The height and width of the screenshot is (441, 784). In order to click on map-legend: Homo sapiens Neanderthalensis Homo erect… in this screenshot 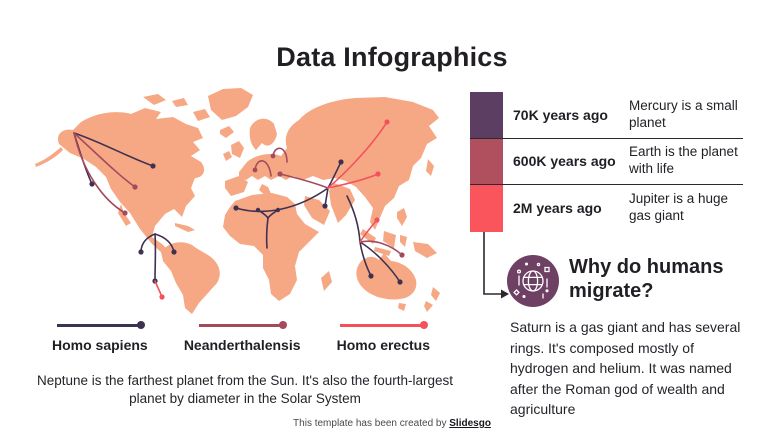, I will do `click(241, 336)`.